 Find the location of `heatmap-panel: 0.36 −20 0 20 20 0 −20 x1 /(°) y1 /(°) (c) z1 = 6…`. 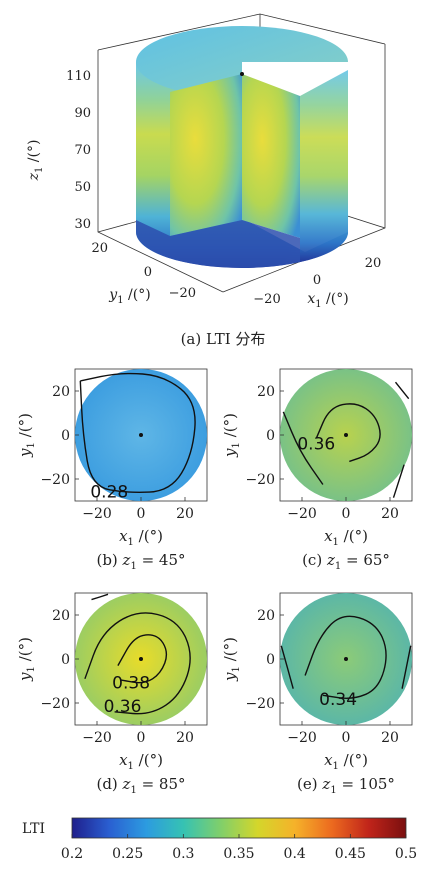

heatmap-panel: 0.36 −20 0 20 20 0 −20 x1 /(°) y1 /(°) (c) z1 = 6… is located at coordinates (317, 470).